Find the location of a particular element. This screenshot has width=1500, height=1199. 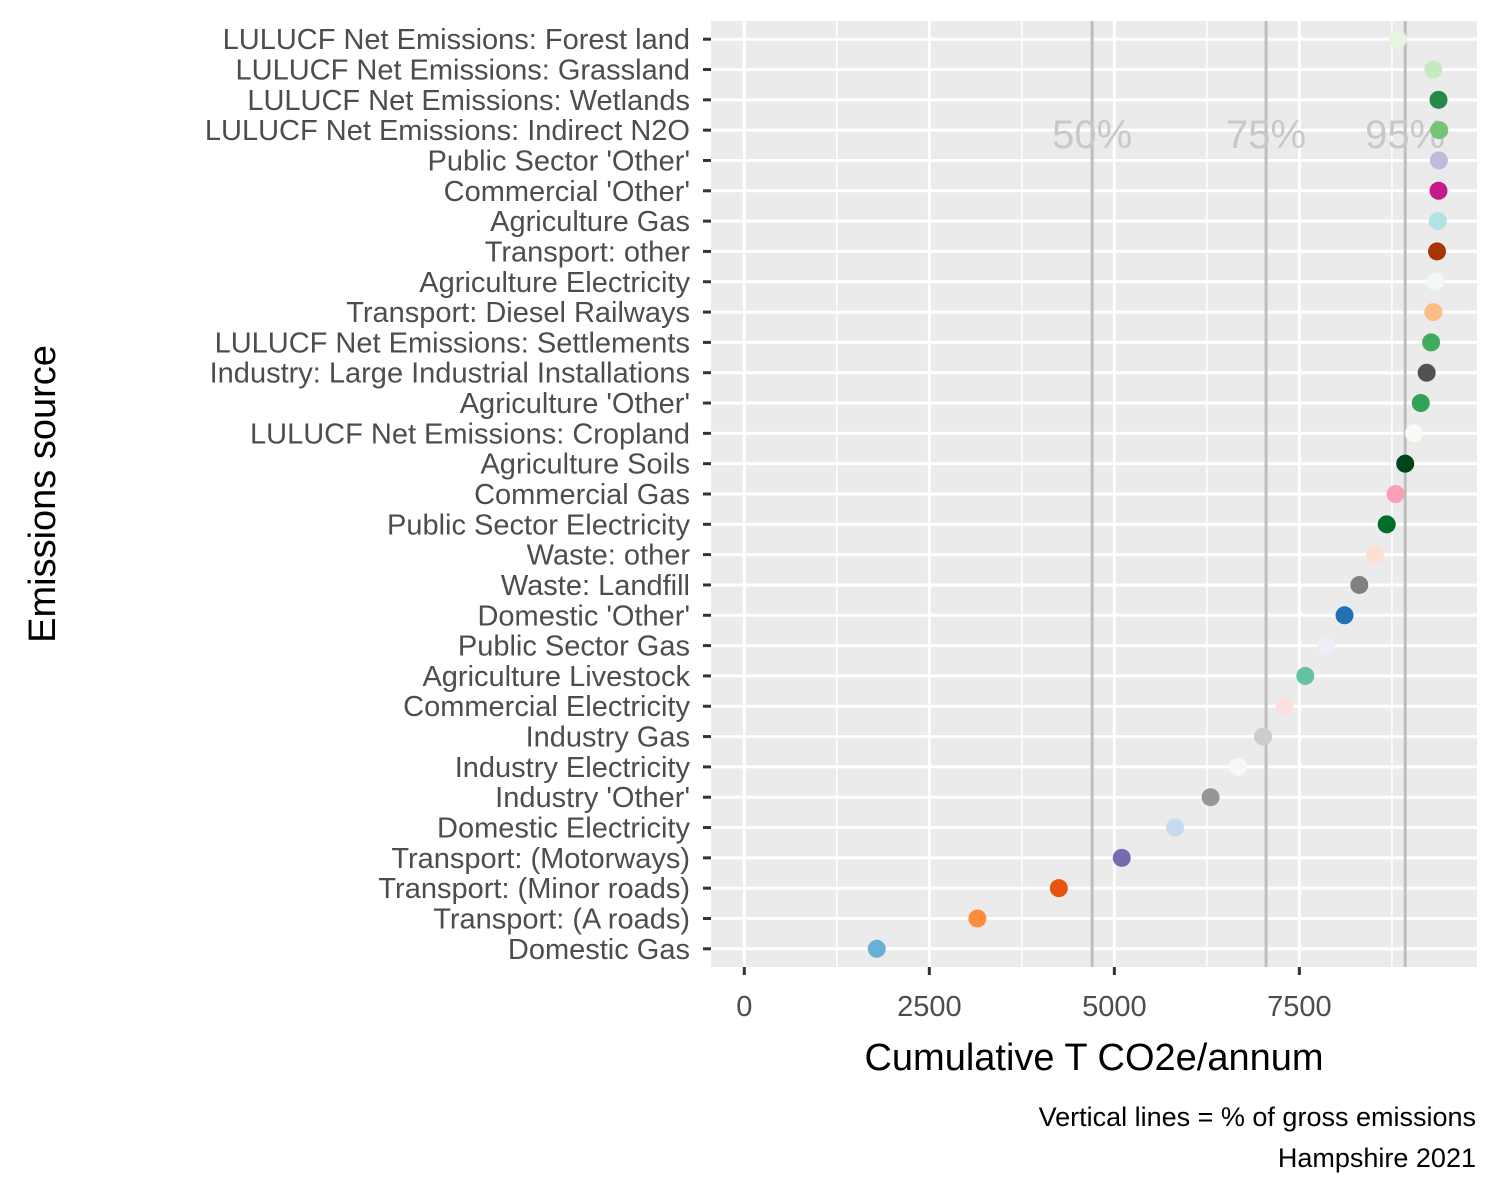

y-axis-title: Emissions source is located at coordinates (43, 494).